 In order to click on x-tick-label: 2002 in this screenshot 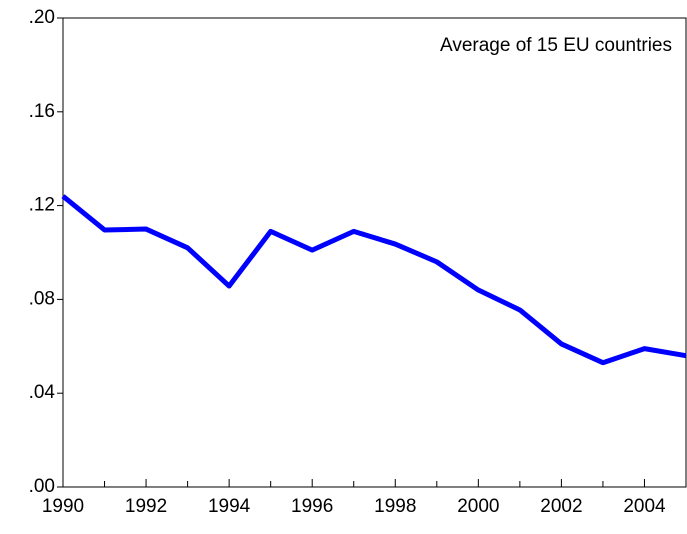, I will do `click(561, 506)`.